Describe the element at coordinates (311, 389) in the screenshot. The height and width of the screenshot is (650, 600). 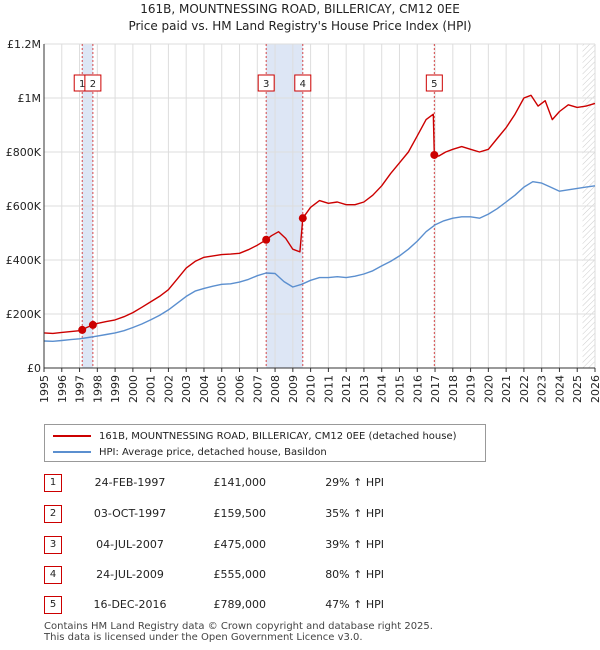
I see `x-tick-label: 2010` at that location.